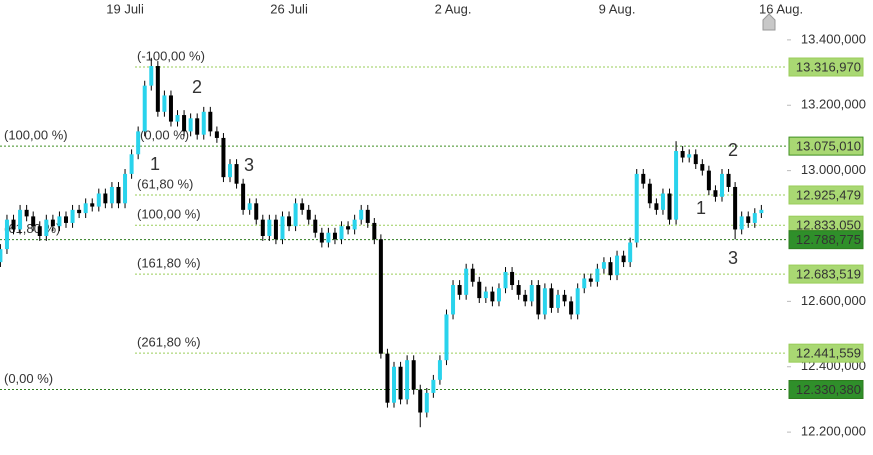 The height and width of the screenshot is (455, 873). Describe the element at coordinates (125, 8) in the screenshot. I see `x-tick-label: 19 Juli` at that location.